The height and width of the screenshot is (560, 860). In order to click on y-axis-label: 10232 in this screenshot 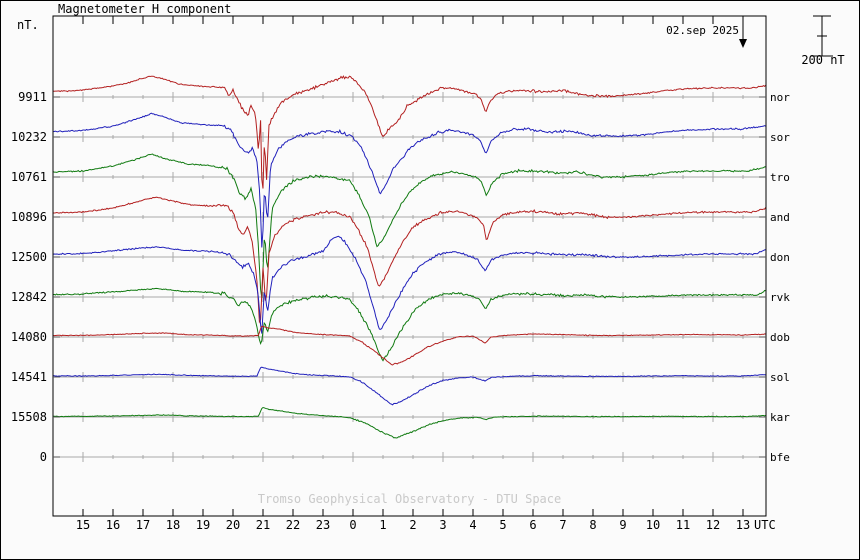, I will do `click(28, 137)`.